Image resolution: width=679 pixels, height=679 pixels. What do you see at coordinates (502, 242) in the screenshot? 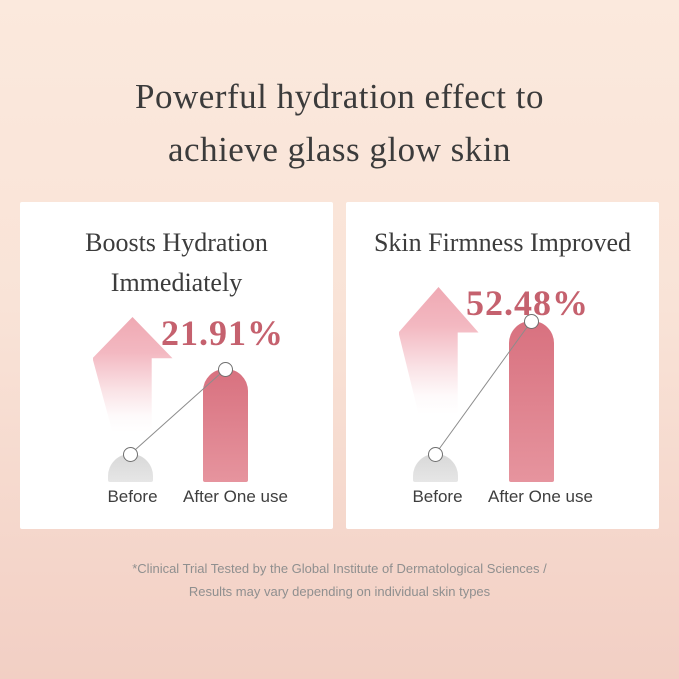
I see `card-title-firmness: Skin Firmness Improved` at bounding box center [502, 242].